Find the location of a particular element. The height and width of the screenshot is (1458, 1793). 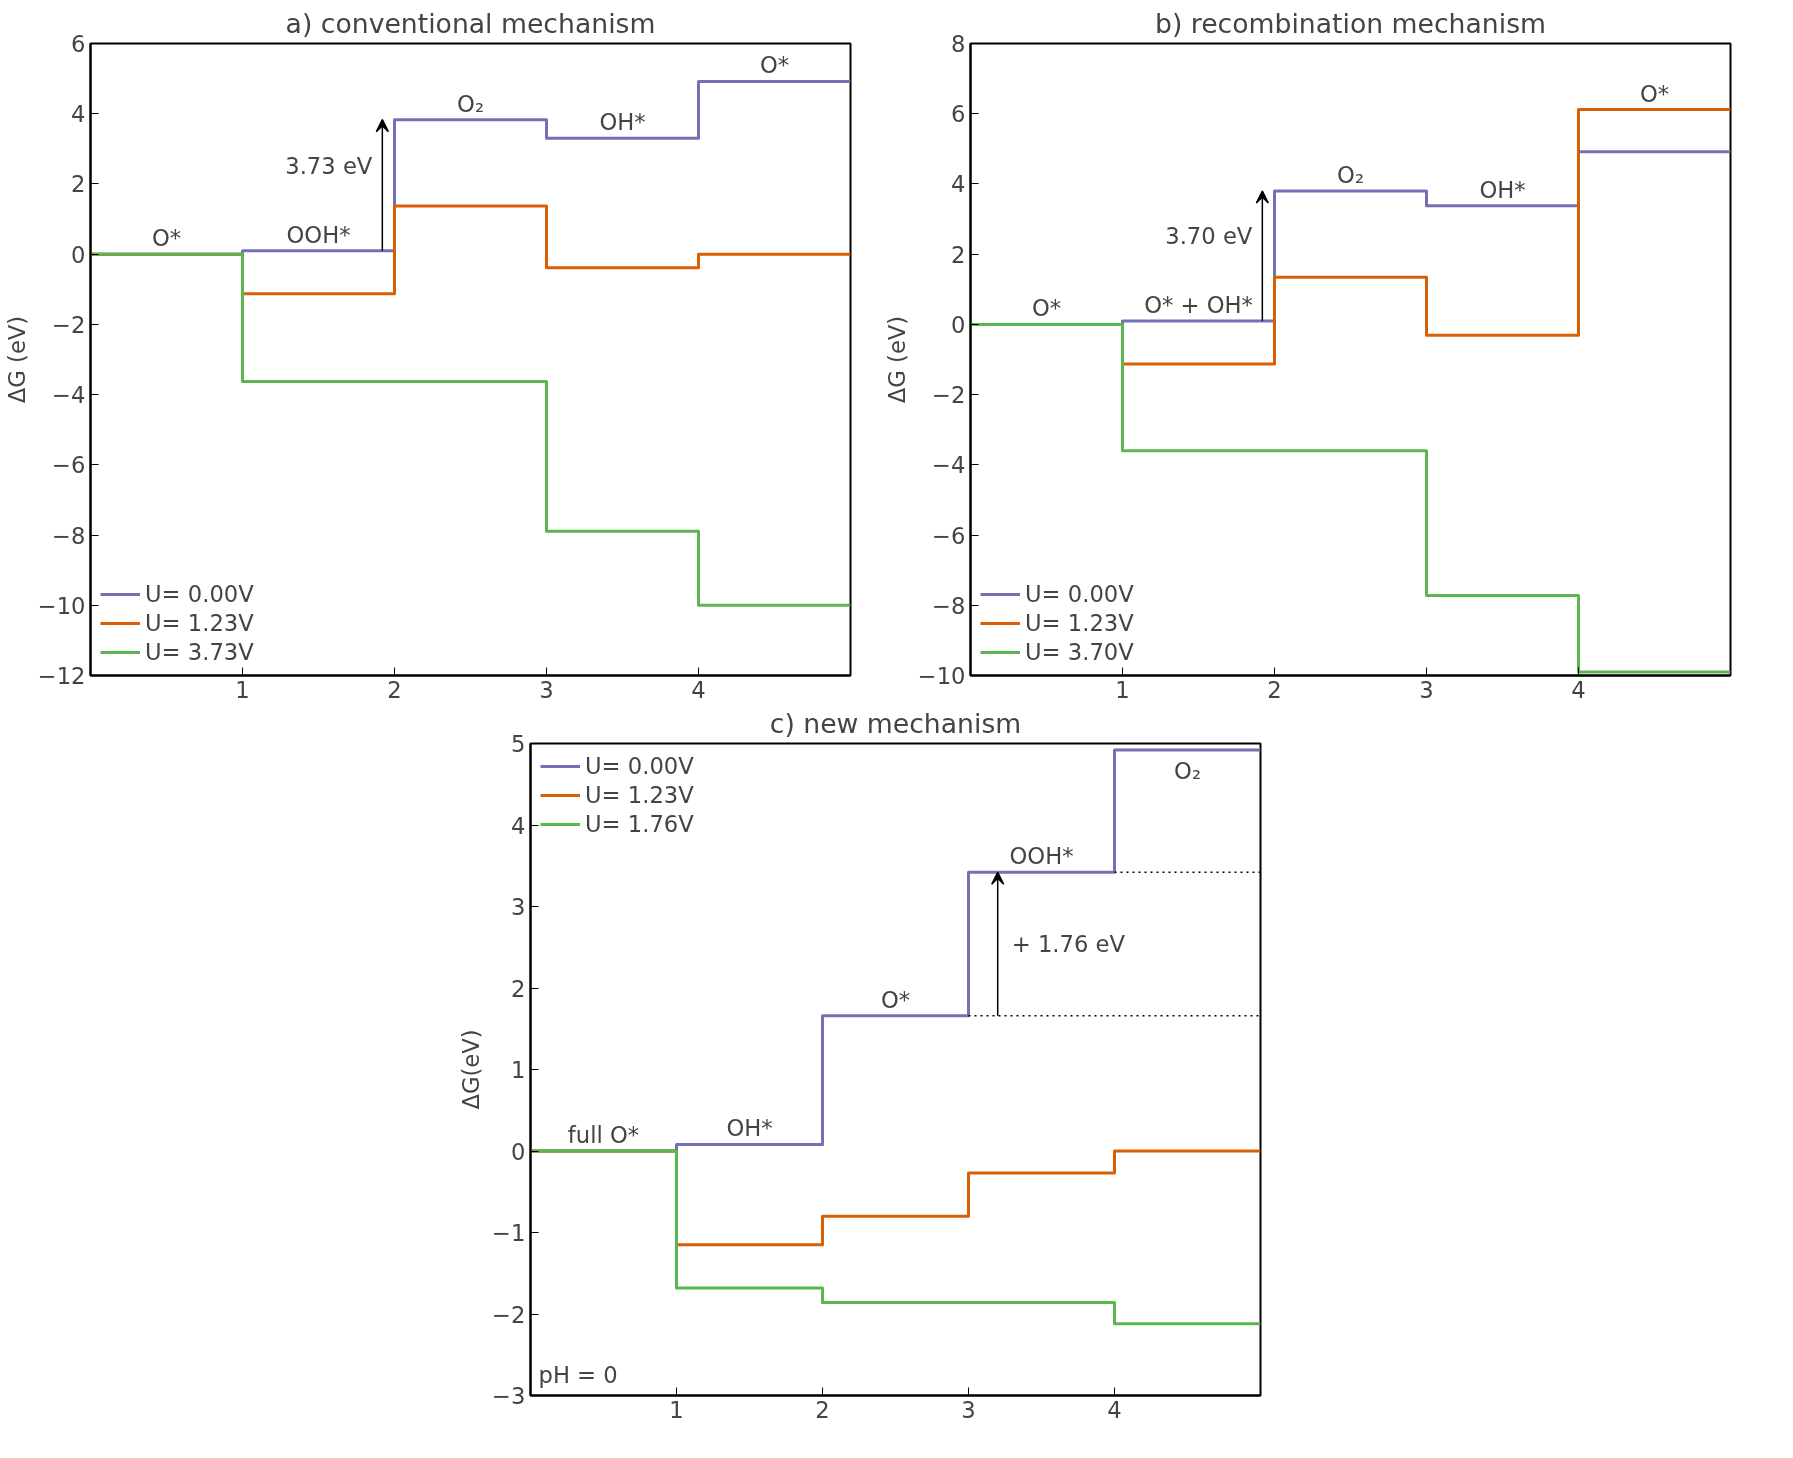

annotation: + 1.76 eV is located at coordinates (1068, 943).